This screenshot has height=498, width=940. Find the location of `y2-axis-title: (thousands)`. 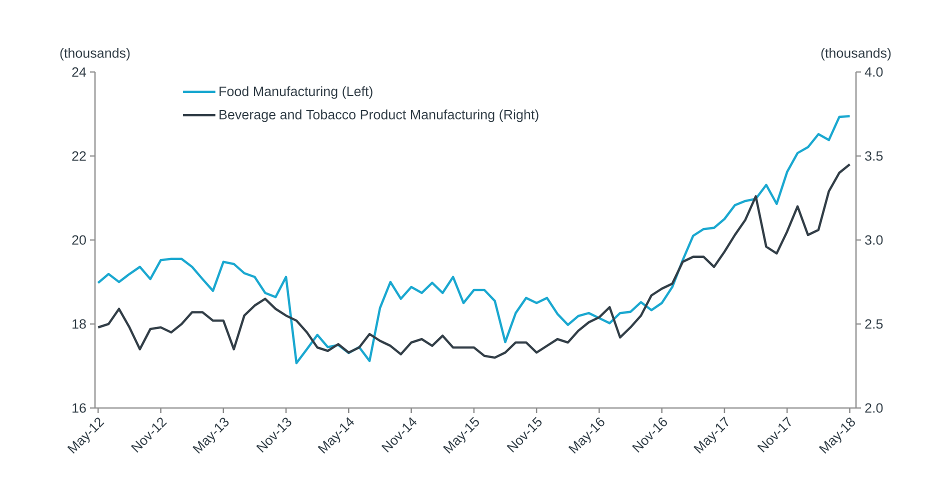

y2-axis-title: (thousands) is located at coordinates (856, 54).